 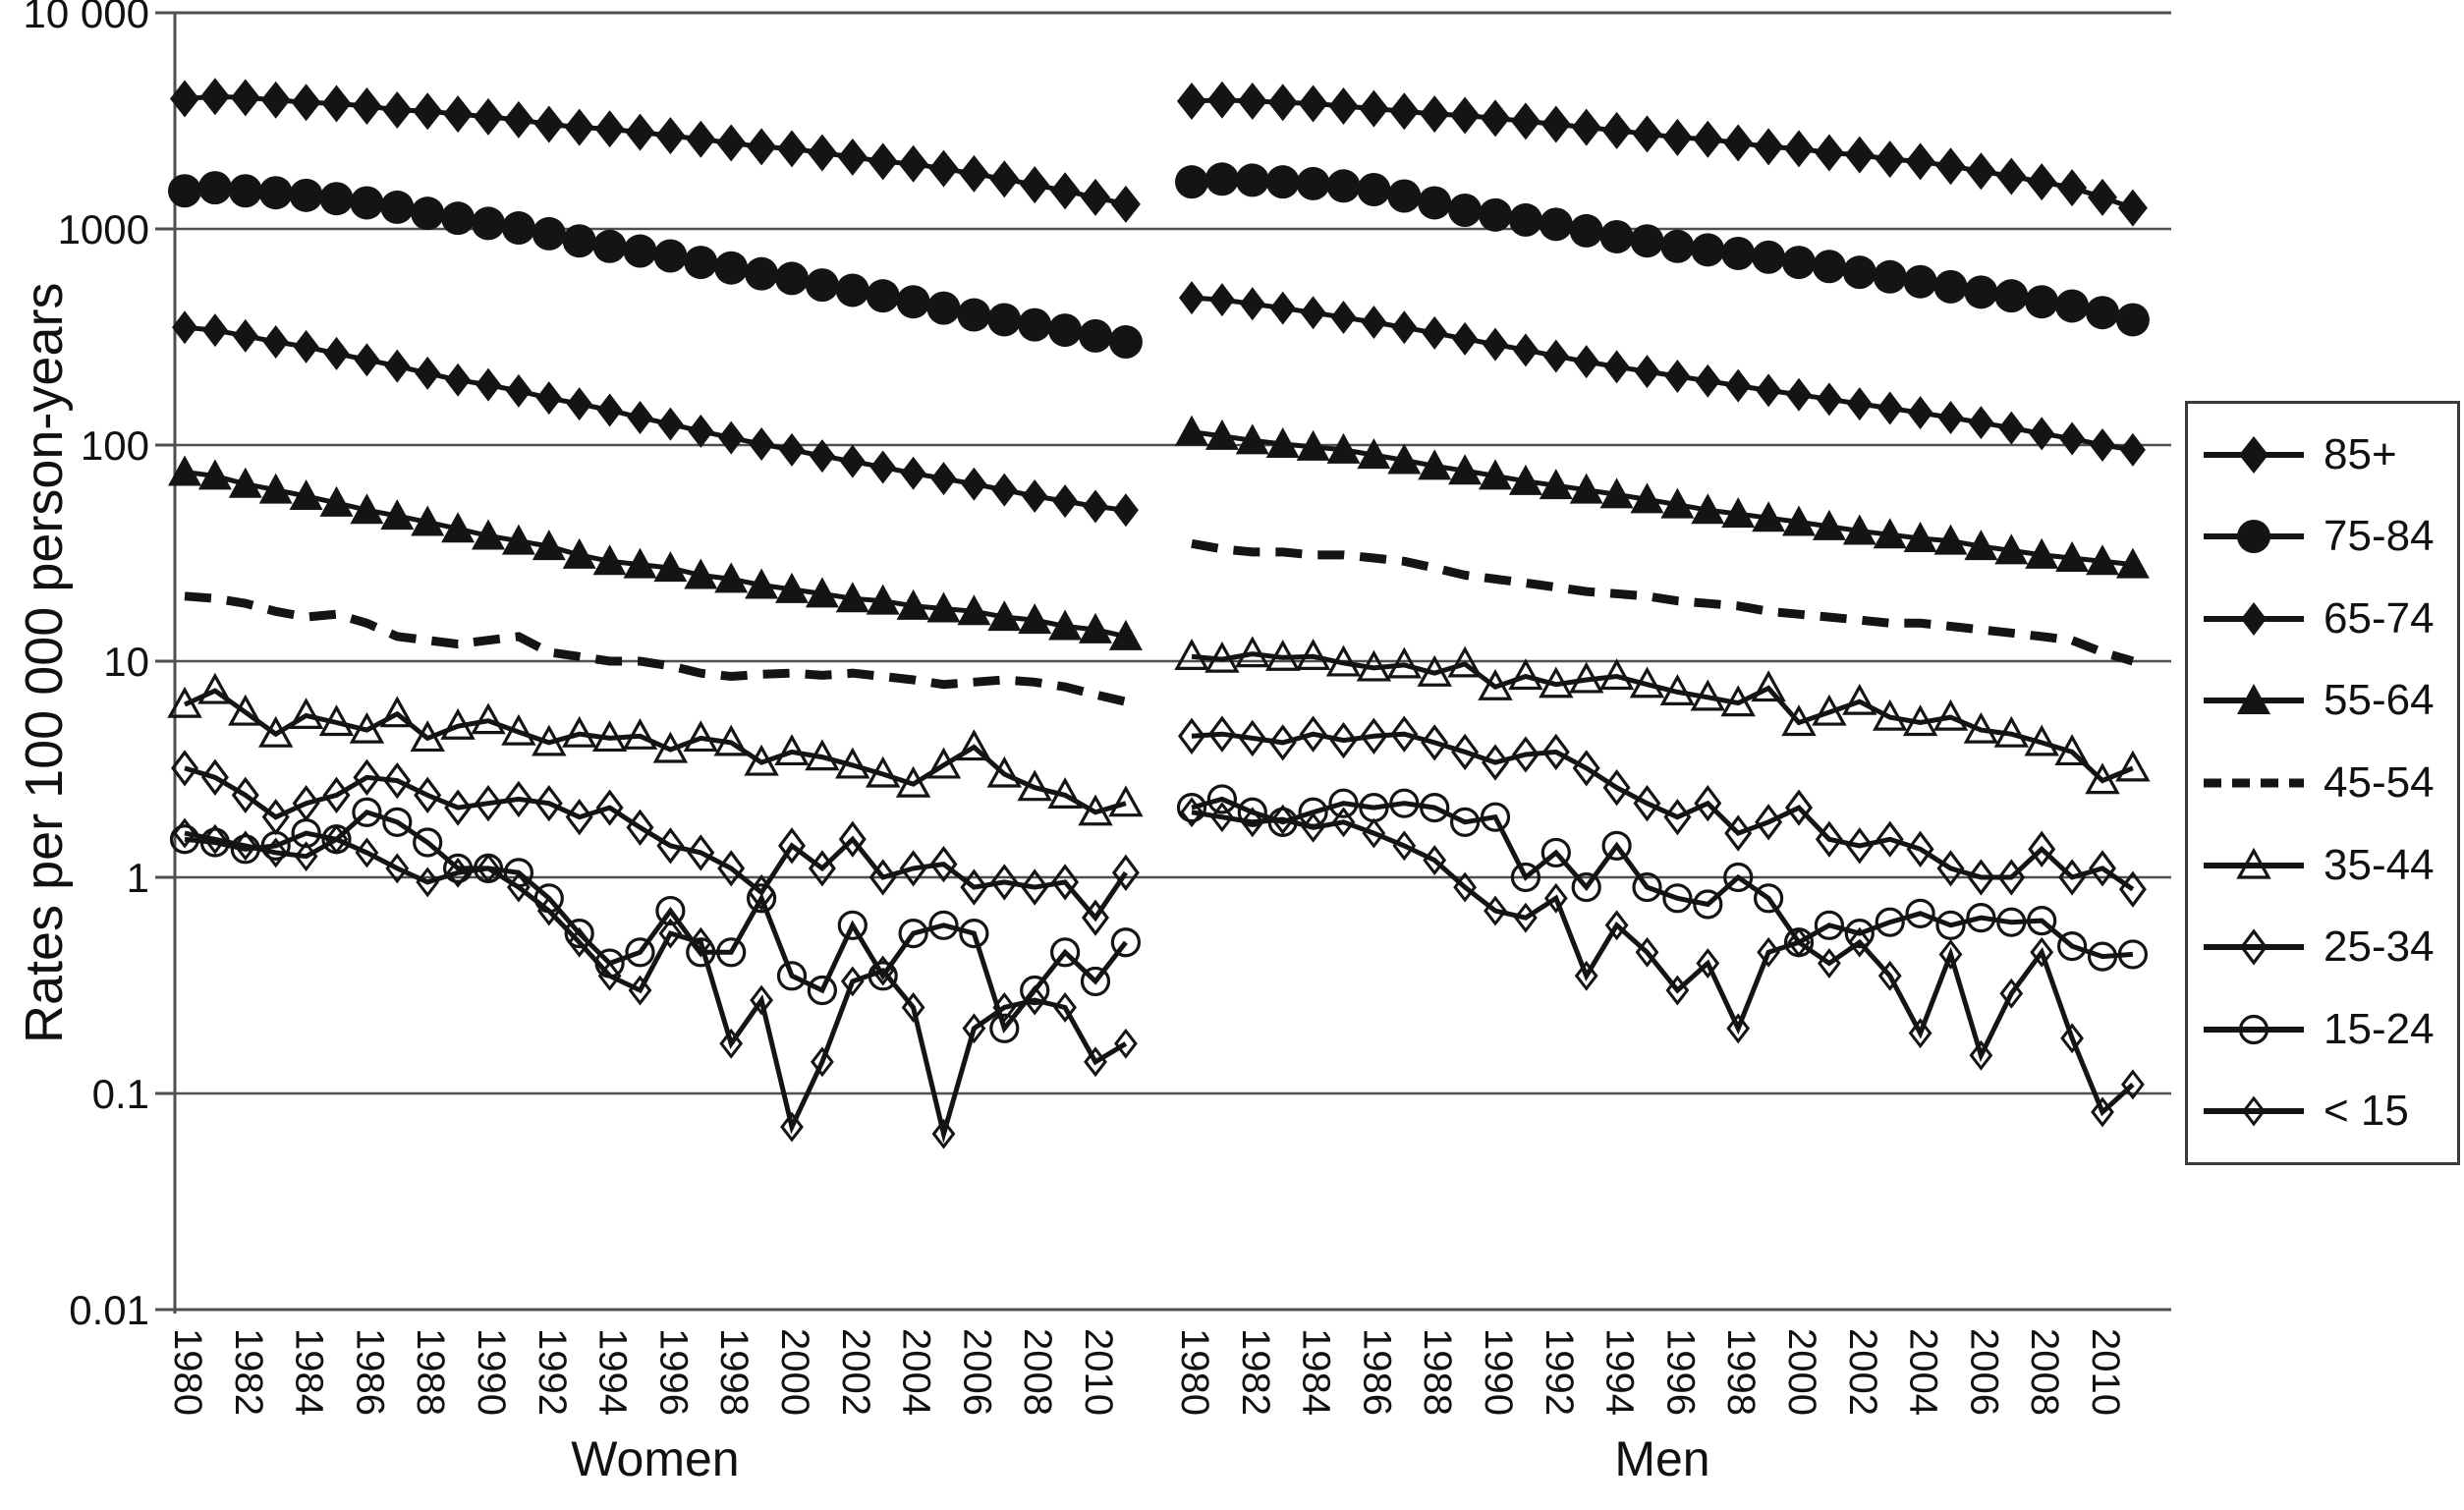 I want to click on legend-entry-25-34: 25-34, so click(x=2326, y=947).